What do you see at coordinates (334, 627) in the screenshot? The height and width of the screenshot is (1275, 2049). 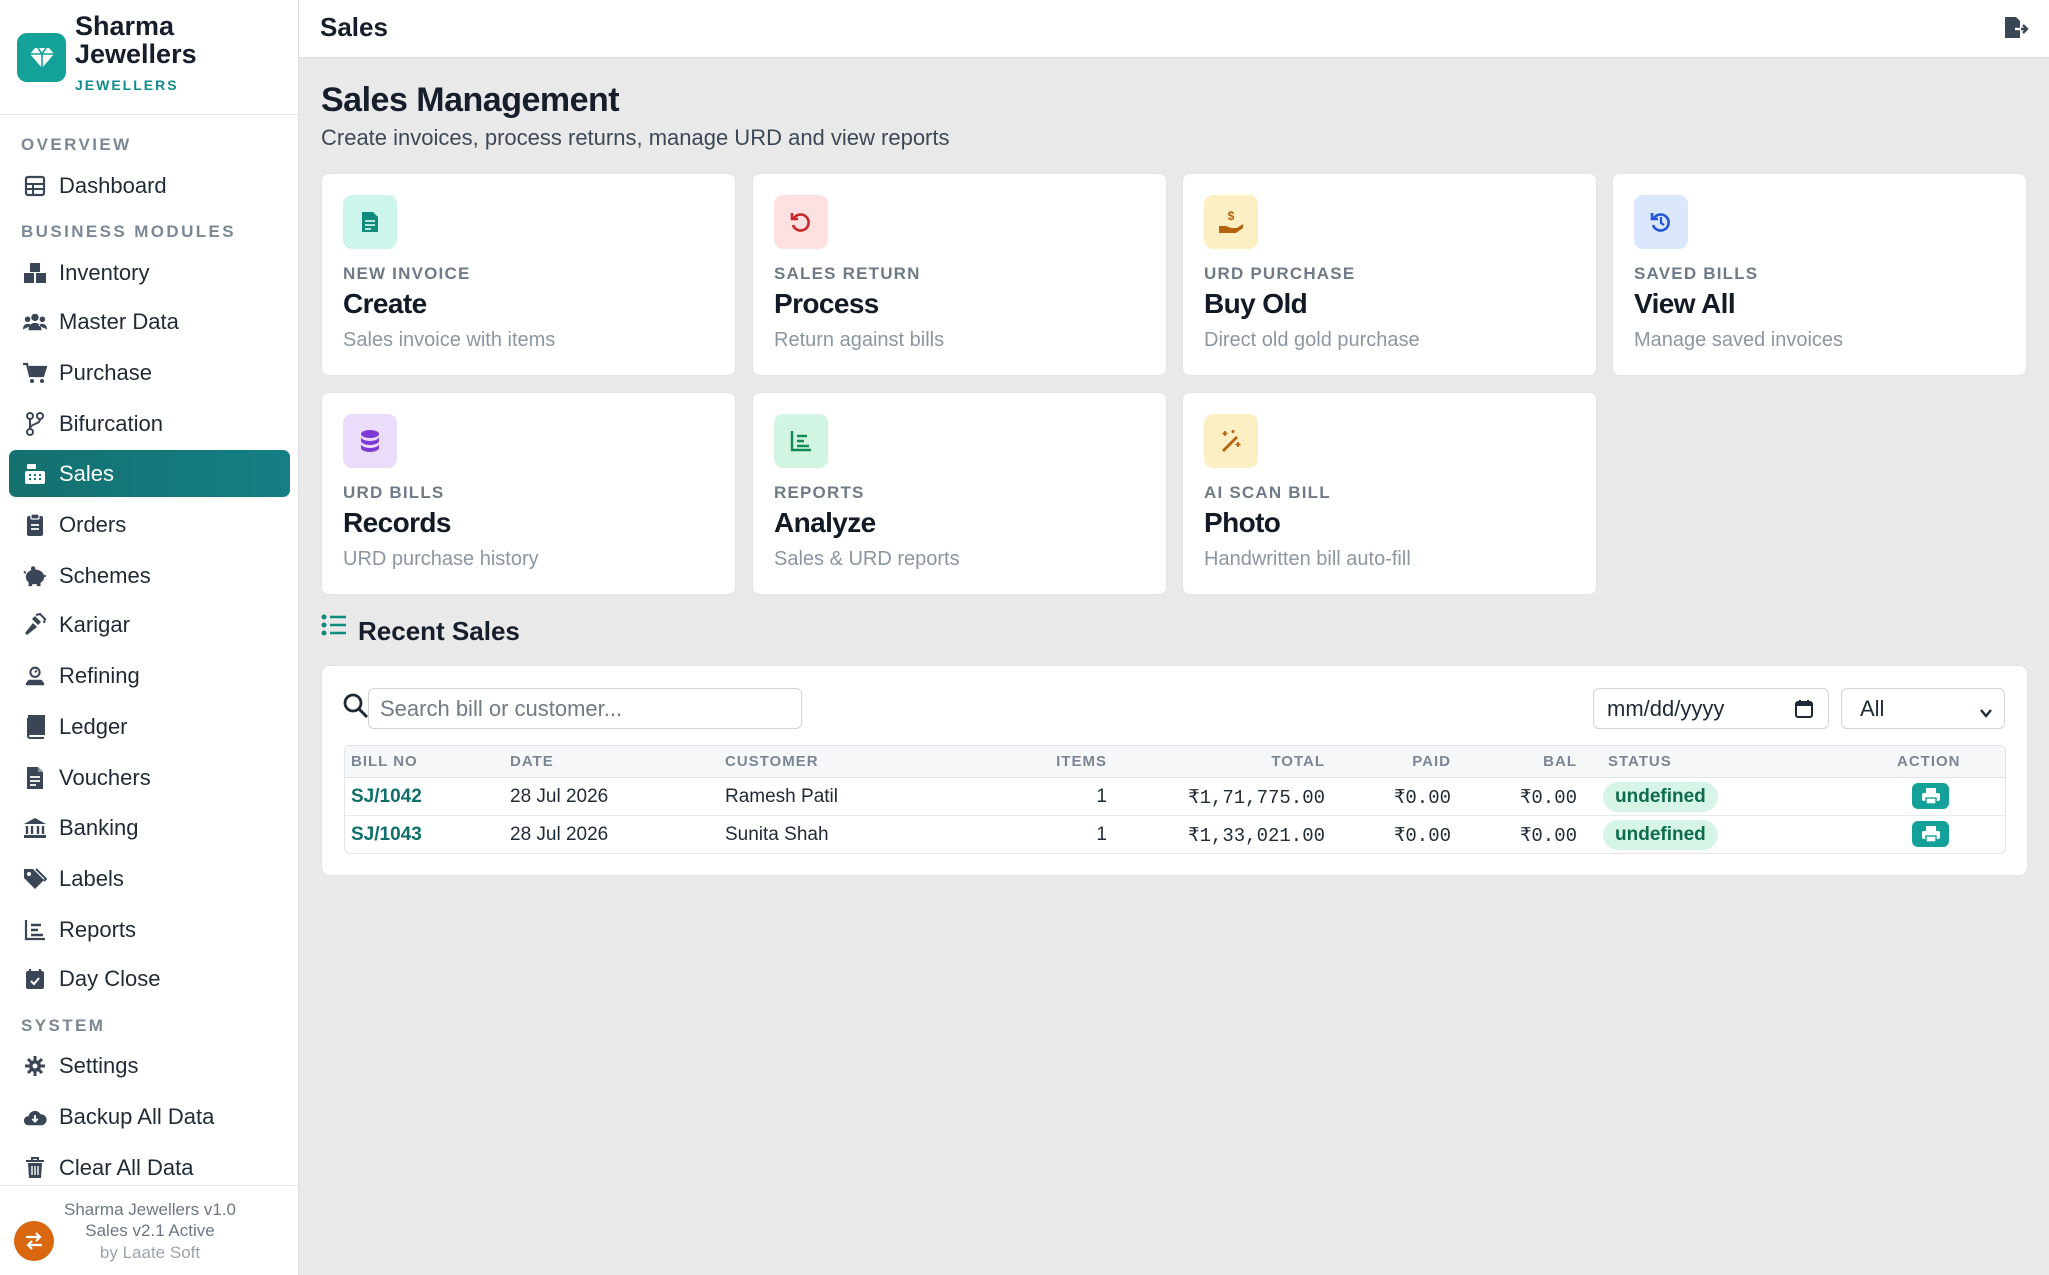 I see `list-icon` at bounding box center [334, 627].